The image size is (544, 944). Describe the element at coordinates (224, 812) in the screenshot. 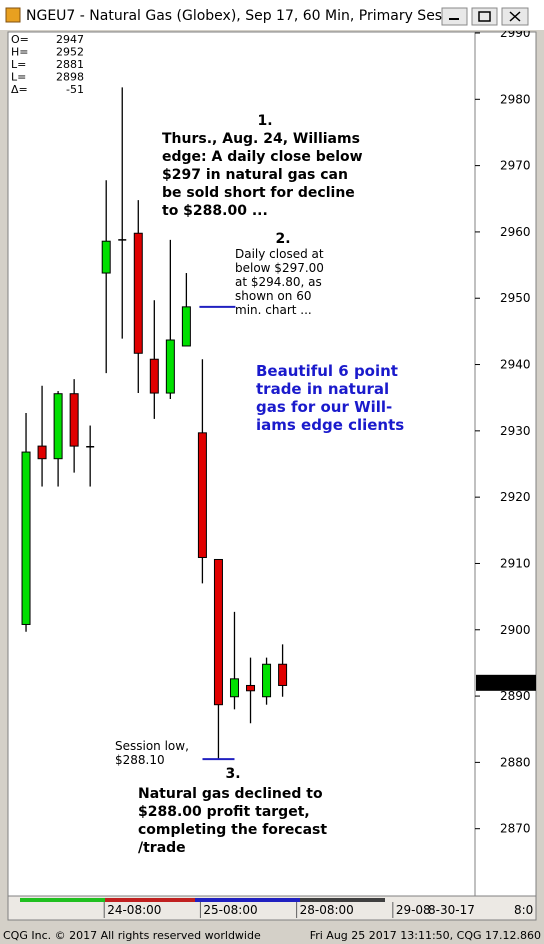

I see `annotation-line: $288.00 profit target,` at that location.